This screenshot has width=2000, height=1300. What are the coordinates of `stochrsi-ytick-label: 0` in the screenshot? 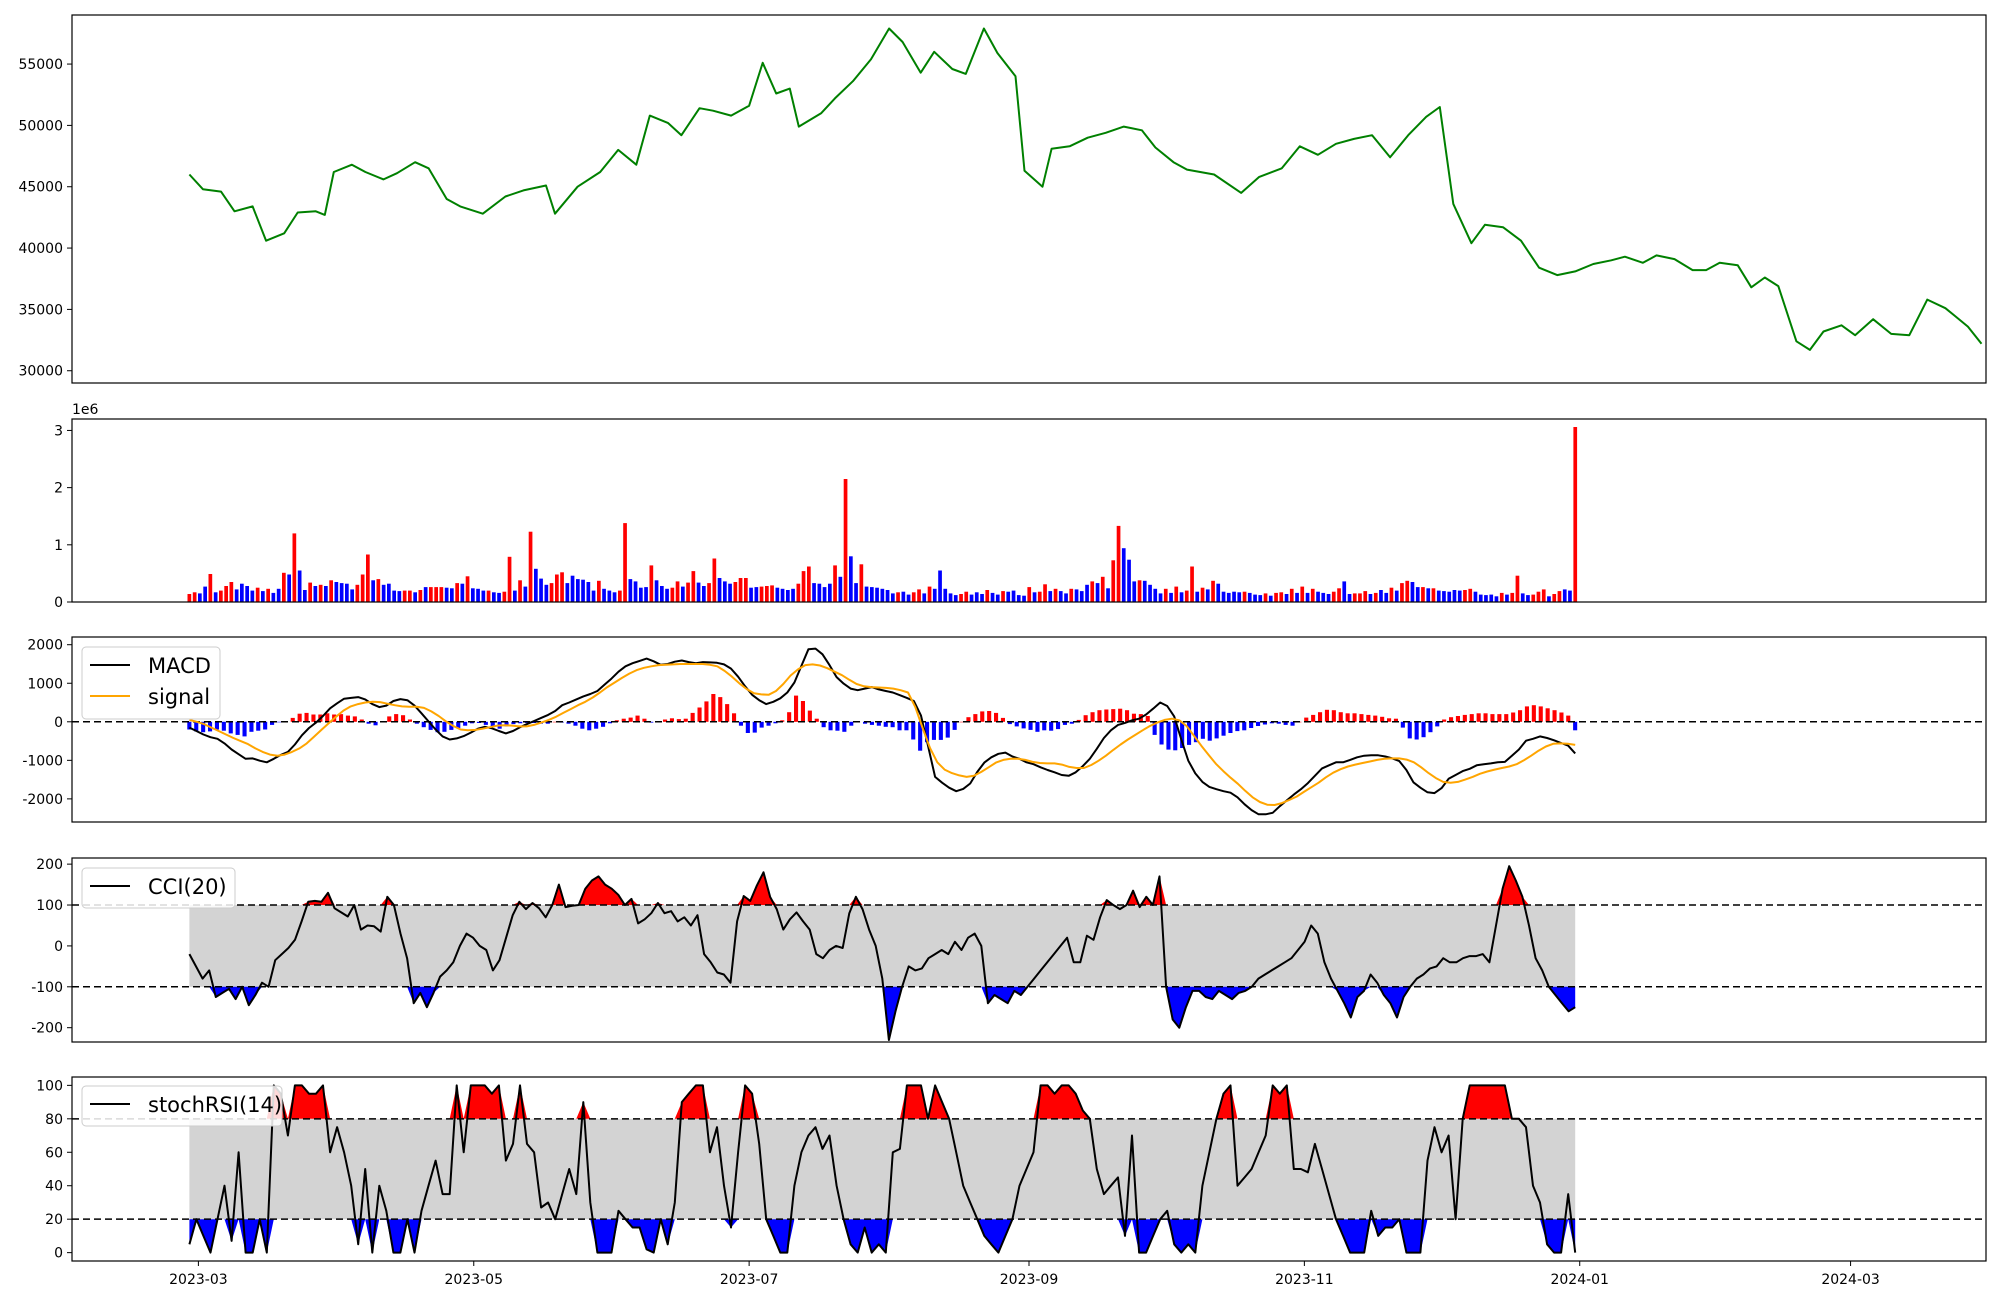 It's located at (58, 1254).